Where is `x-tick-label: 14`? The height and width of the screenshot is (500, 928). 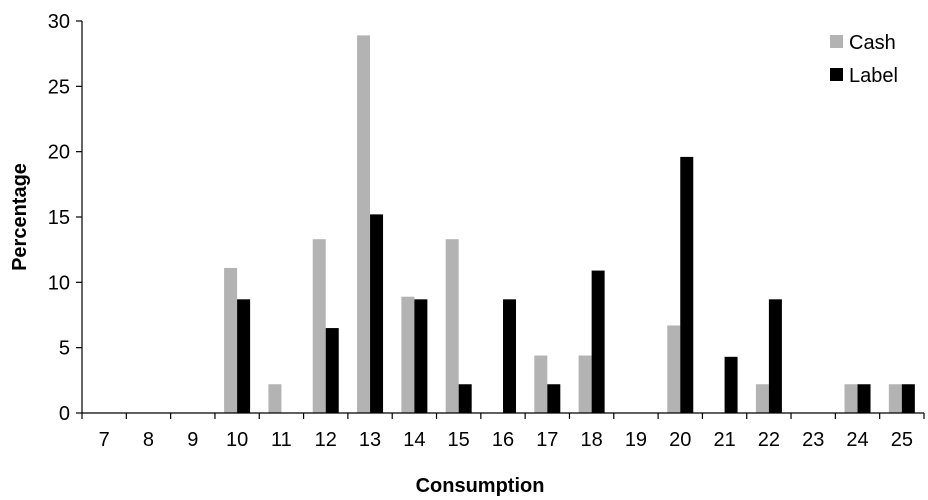
x-tick-label: 14 is located at coordinates (414, 440).